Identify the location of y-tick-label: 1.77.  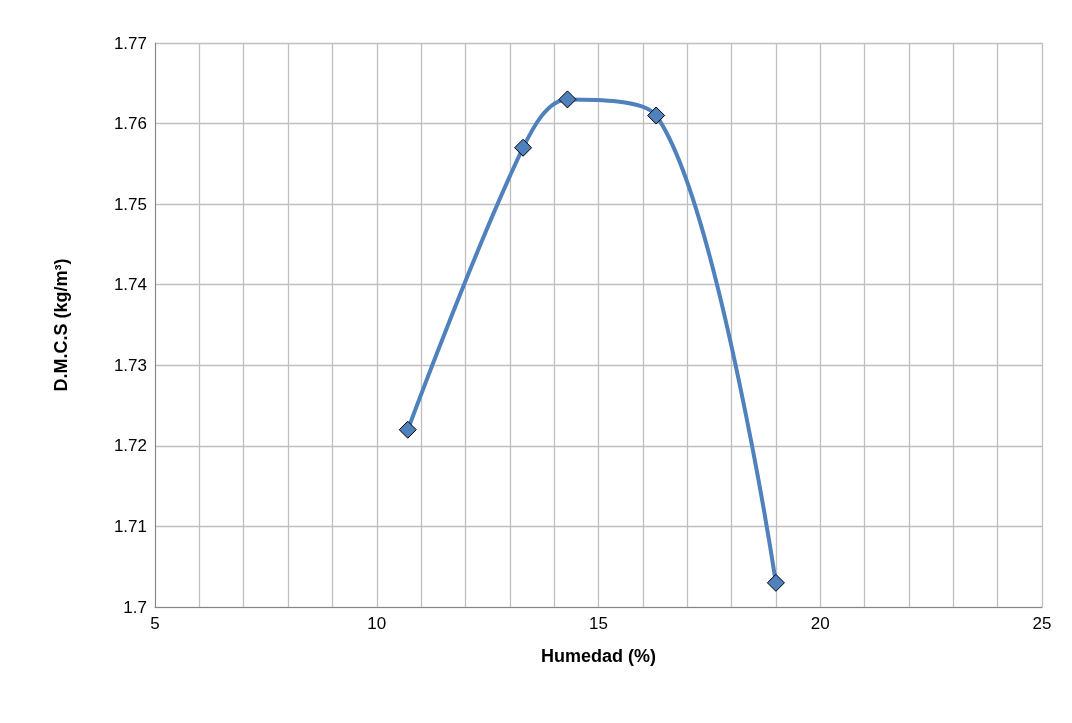
(130, 43).